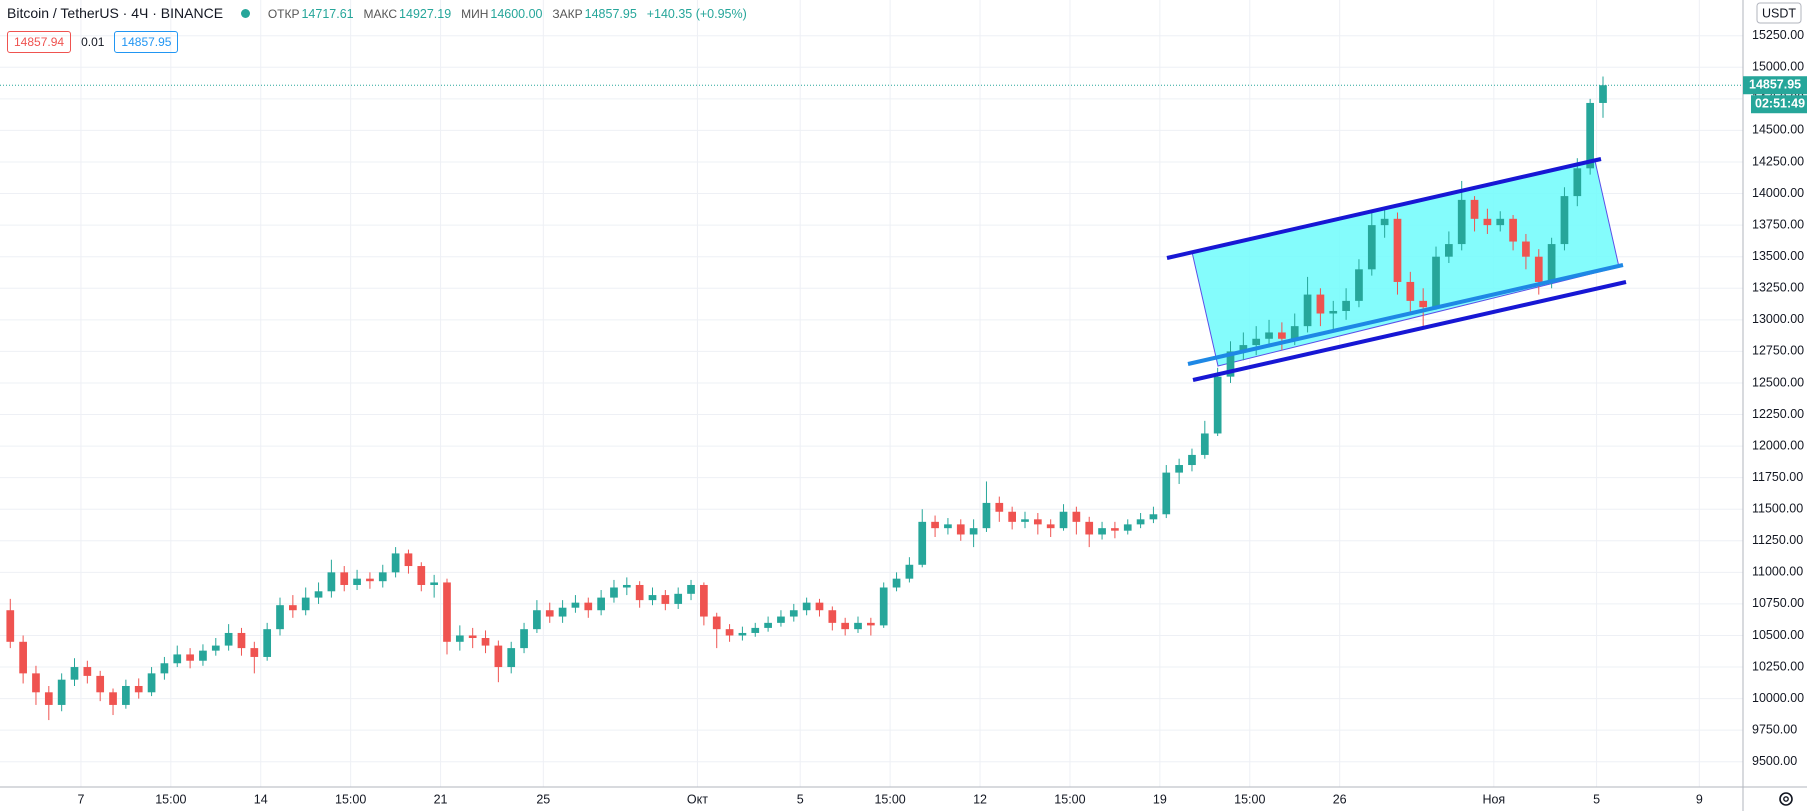 Image resolution: width=1807 pixels, height=811 pixels. Describe the element at coordinates (567, 14) in the screenshot. I see `close-label: ЗАКР` at that location.